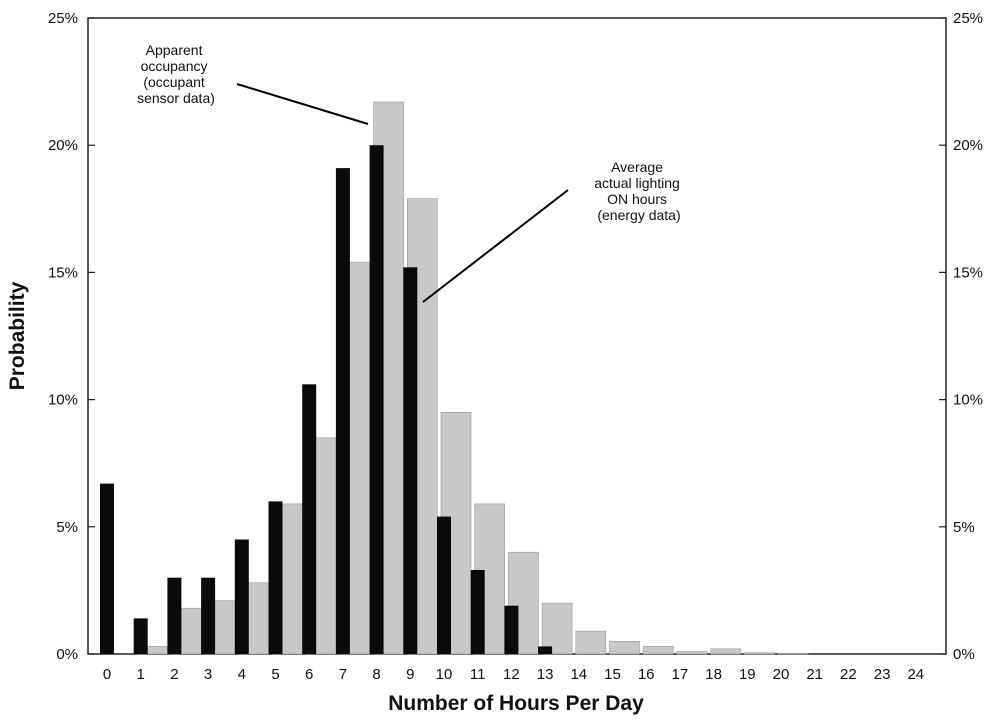  Describe the element at coordinates (174, 674) in the screenshot. I see `x-tick-label: 2` at that location.